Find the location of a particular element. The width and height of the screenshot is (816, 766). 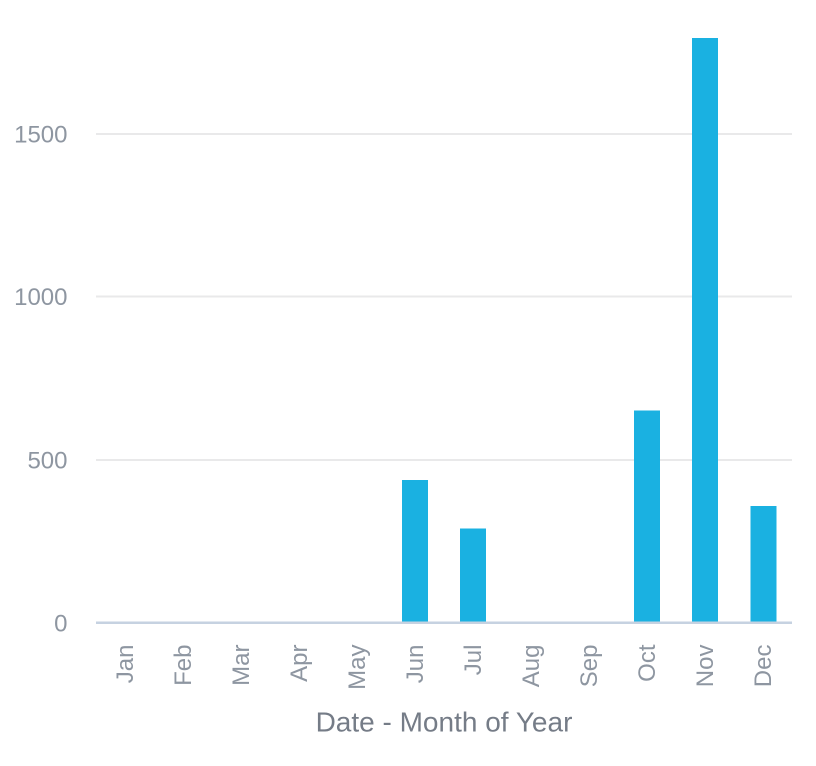

svg-text: Sep is located at coordinates (589, 666).